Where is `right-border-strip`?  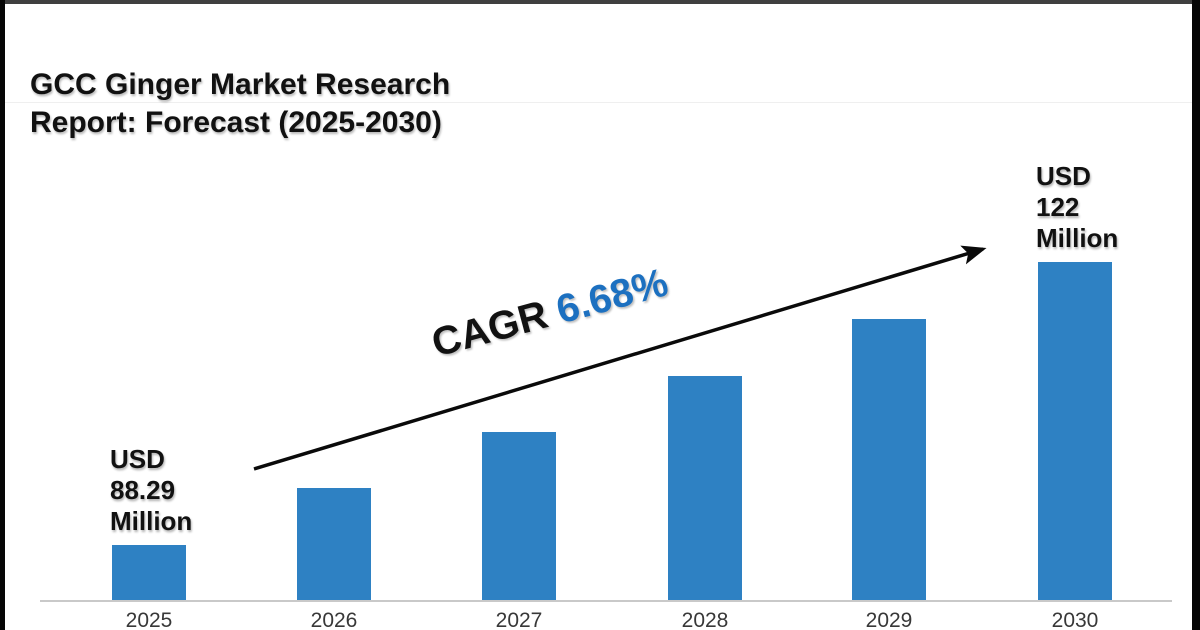
right-border-strip is located at coordinates (1196, 315).